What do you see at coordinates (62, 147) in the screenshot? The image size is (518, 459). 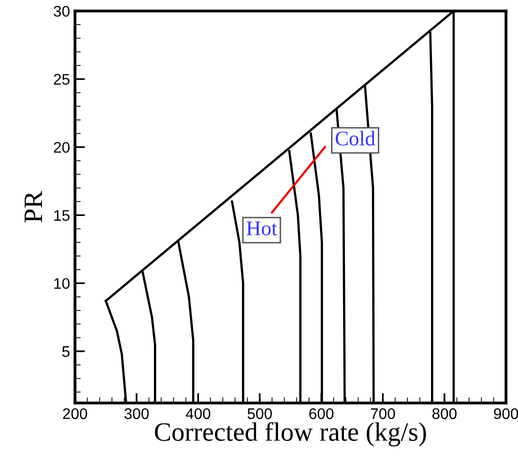 I see `y-tick-label: 20` at bounding box center [62, 147].